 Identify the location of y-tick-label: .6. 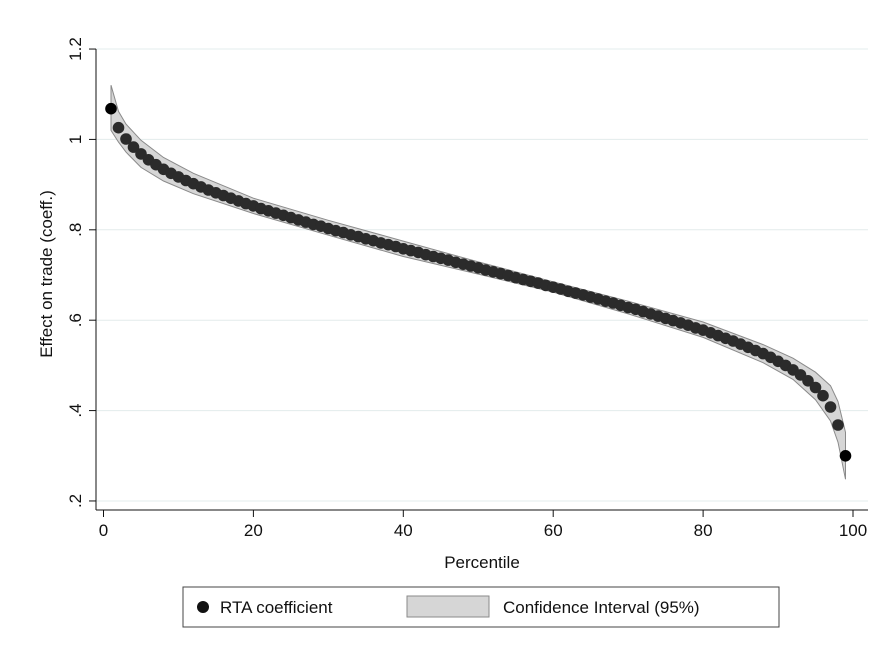
(75, 320).